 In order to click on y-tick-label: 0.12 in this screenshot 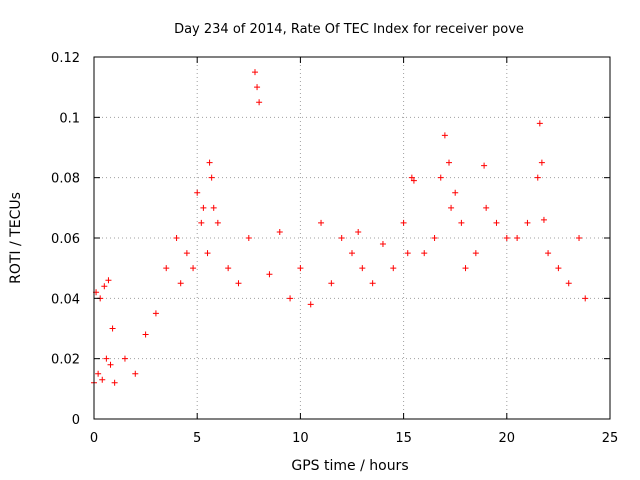, I will do `click(65, 58)`.